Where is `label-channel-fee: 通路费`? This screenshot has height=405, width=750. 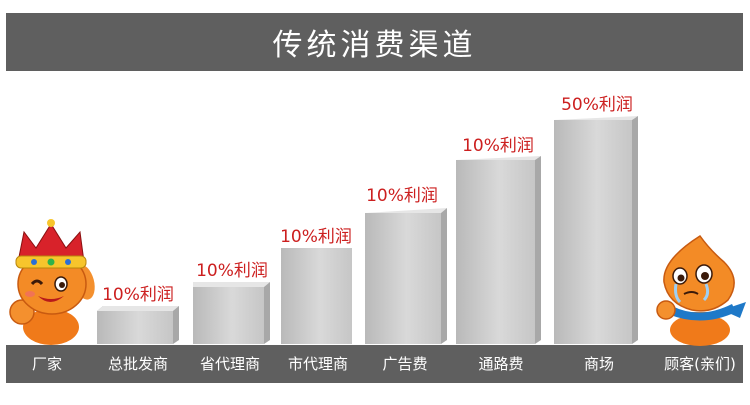
label-channel-fee: 通路费 is located at coordinates (501, 364).